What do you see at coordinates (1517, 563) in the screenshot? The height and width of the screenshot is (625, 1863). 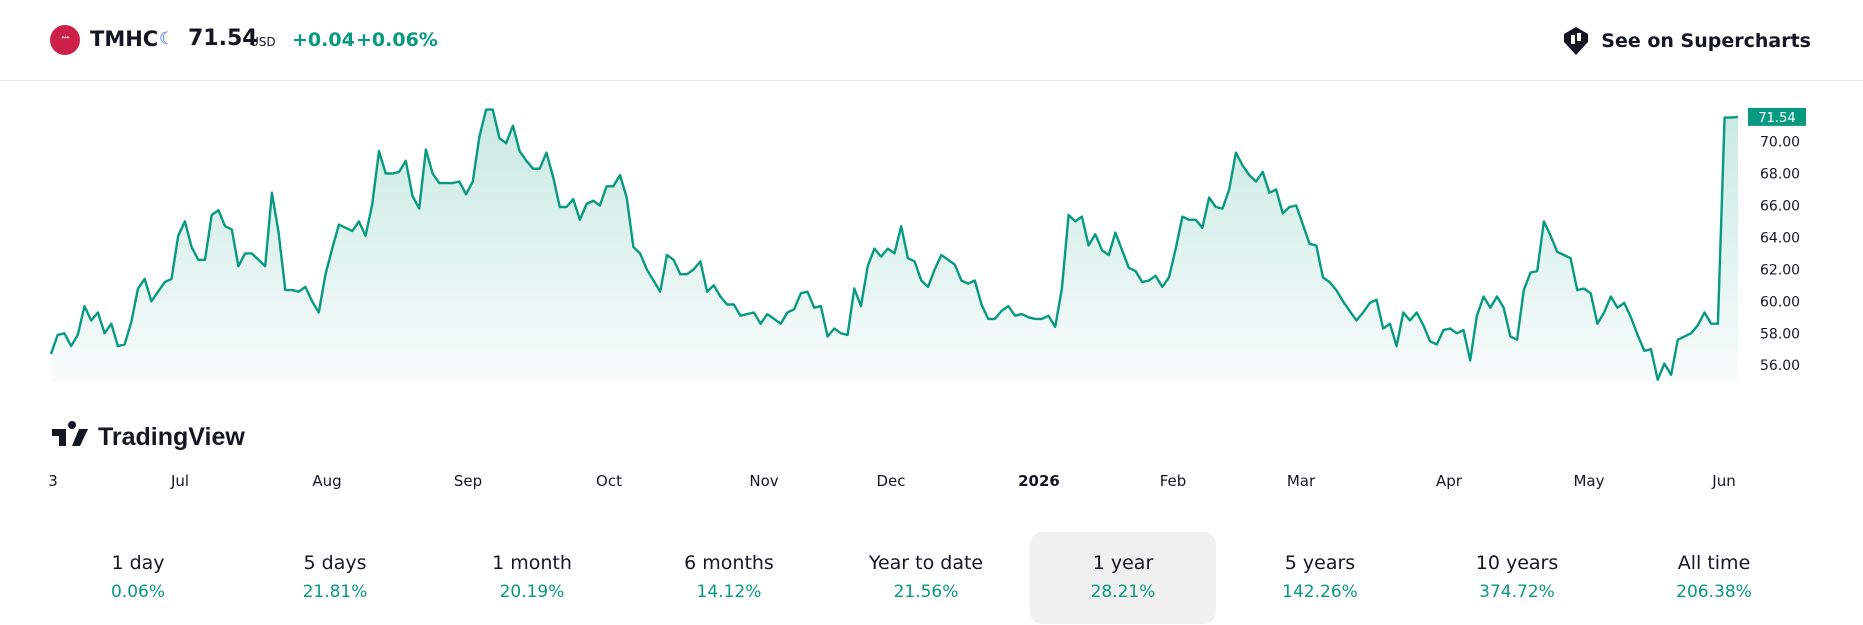 I see `period-label: 10 years` at bounding box center [1517, 563].